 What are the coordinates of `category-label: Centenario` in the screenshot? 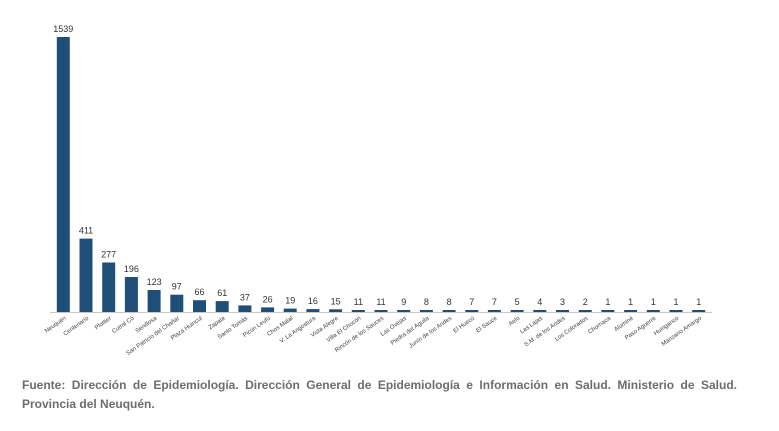 It's located at (77, 326).